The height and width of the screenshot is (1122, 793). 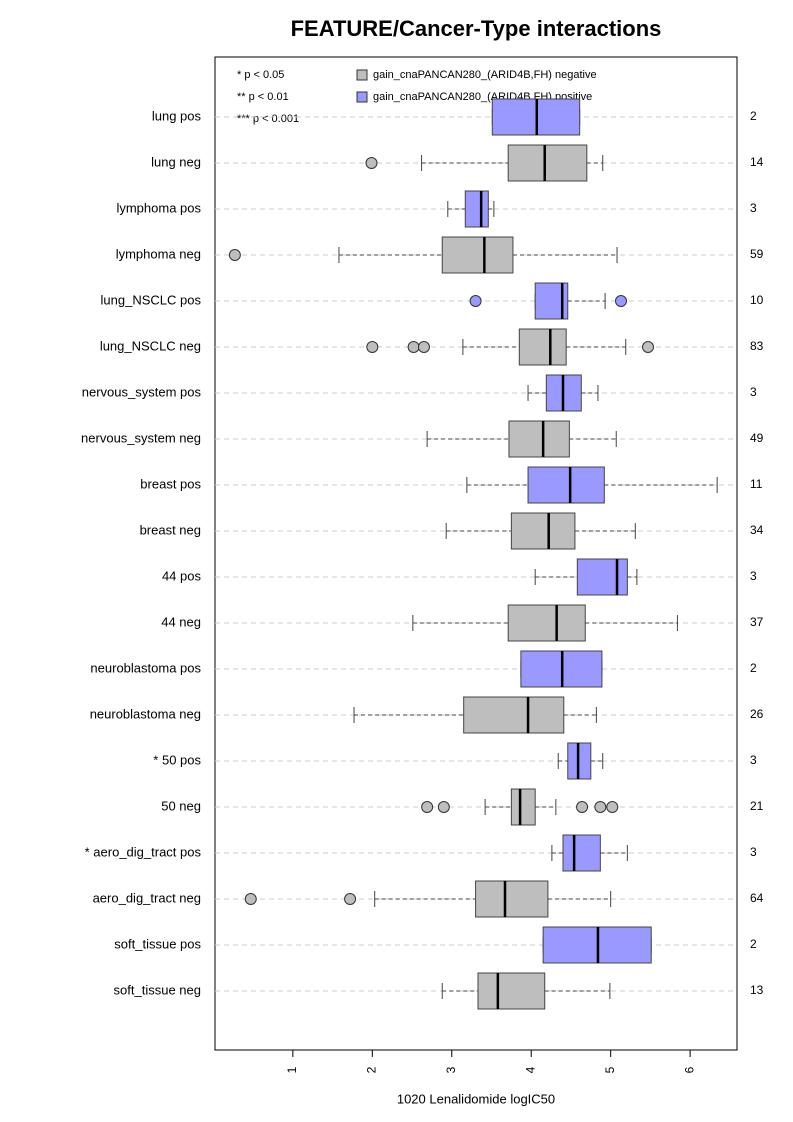 I want to click on count-label: 13, so click(x=757, y=990).